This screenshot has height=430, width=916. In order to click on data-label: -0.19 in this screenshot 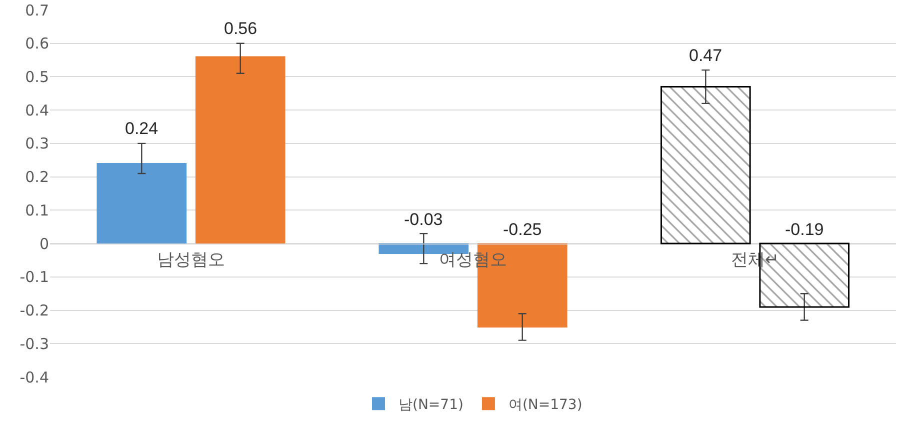, I will do `click(804, 229)`.